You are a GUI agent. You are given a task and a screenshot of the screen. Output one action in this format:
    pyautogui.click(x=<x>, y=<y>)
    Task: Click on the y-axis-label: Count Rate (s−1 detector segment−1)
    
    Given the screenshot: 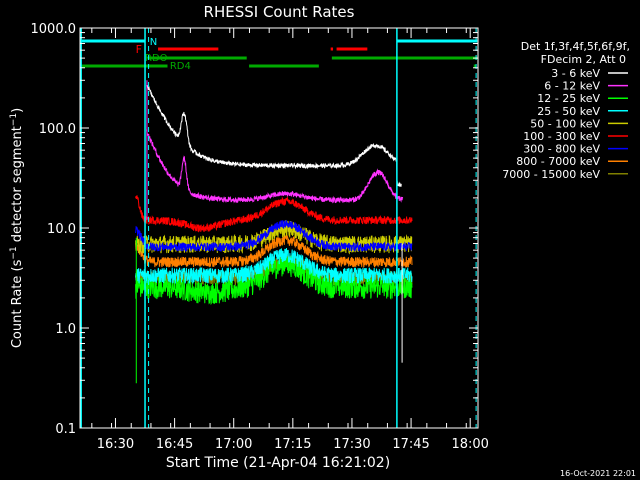 What is the action you would take?
    pyautogui.click(x=17, y=228)
    